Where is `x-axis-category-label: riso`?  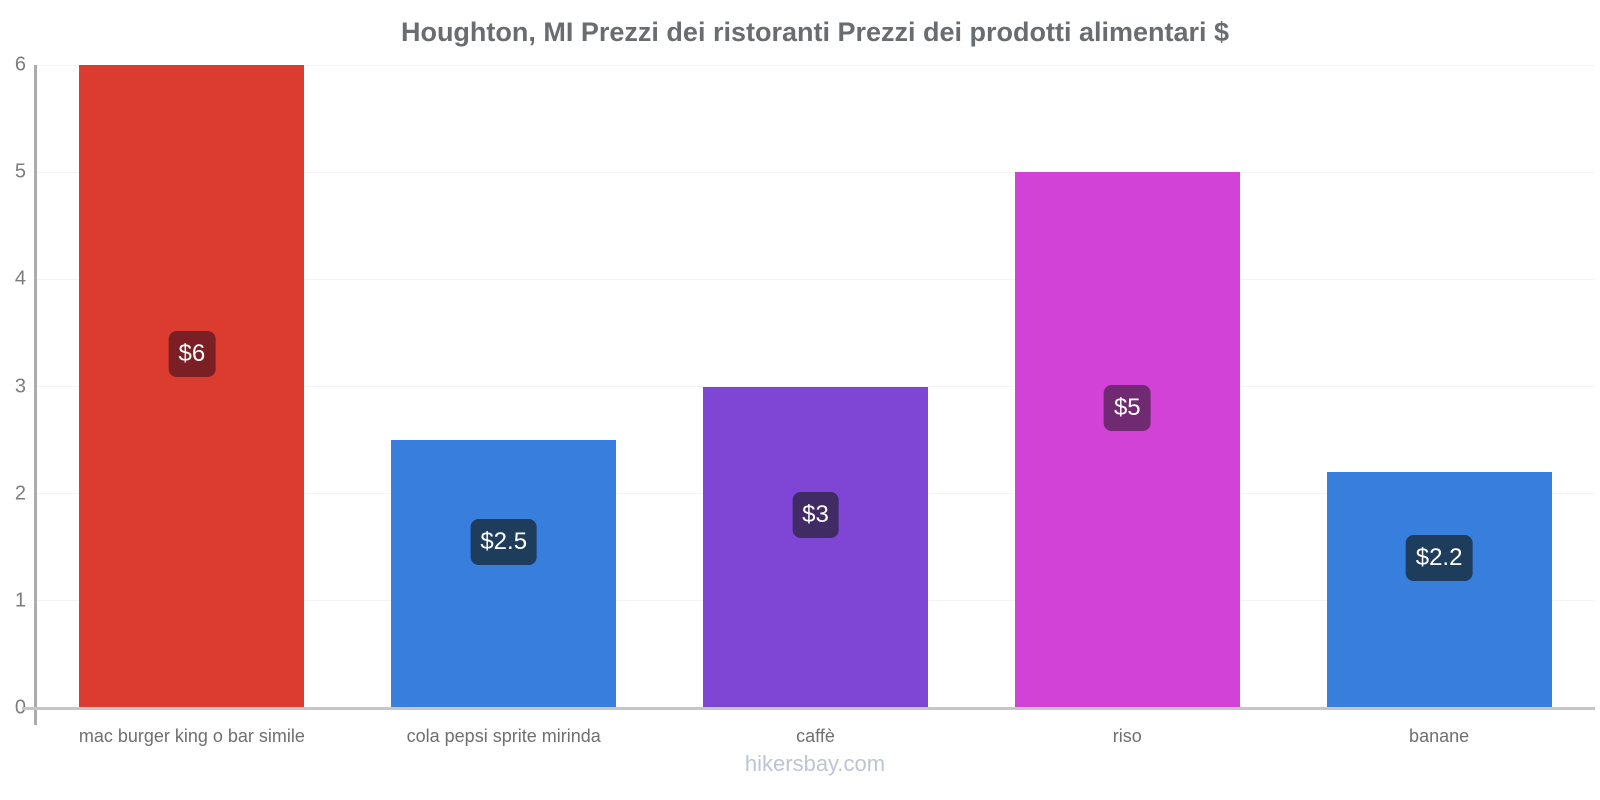 x-axis-category-label: riso is located at coordinates (1127, 736).